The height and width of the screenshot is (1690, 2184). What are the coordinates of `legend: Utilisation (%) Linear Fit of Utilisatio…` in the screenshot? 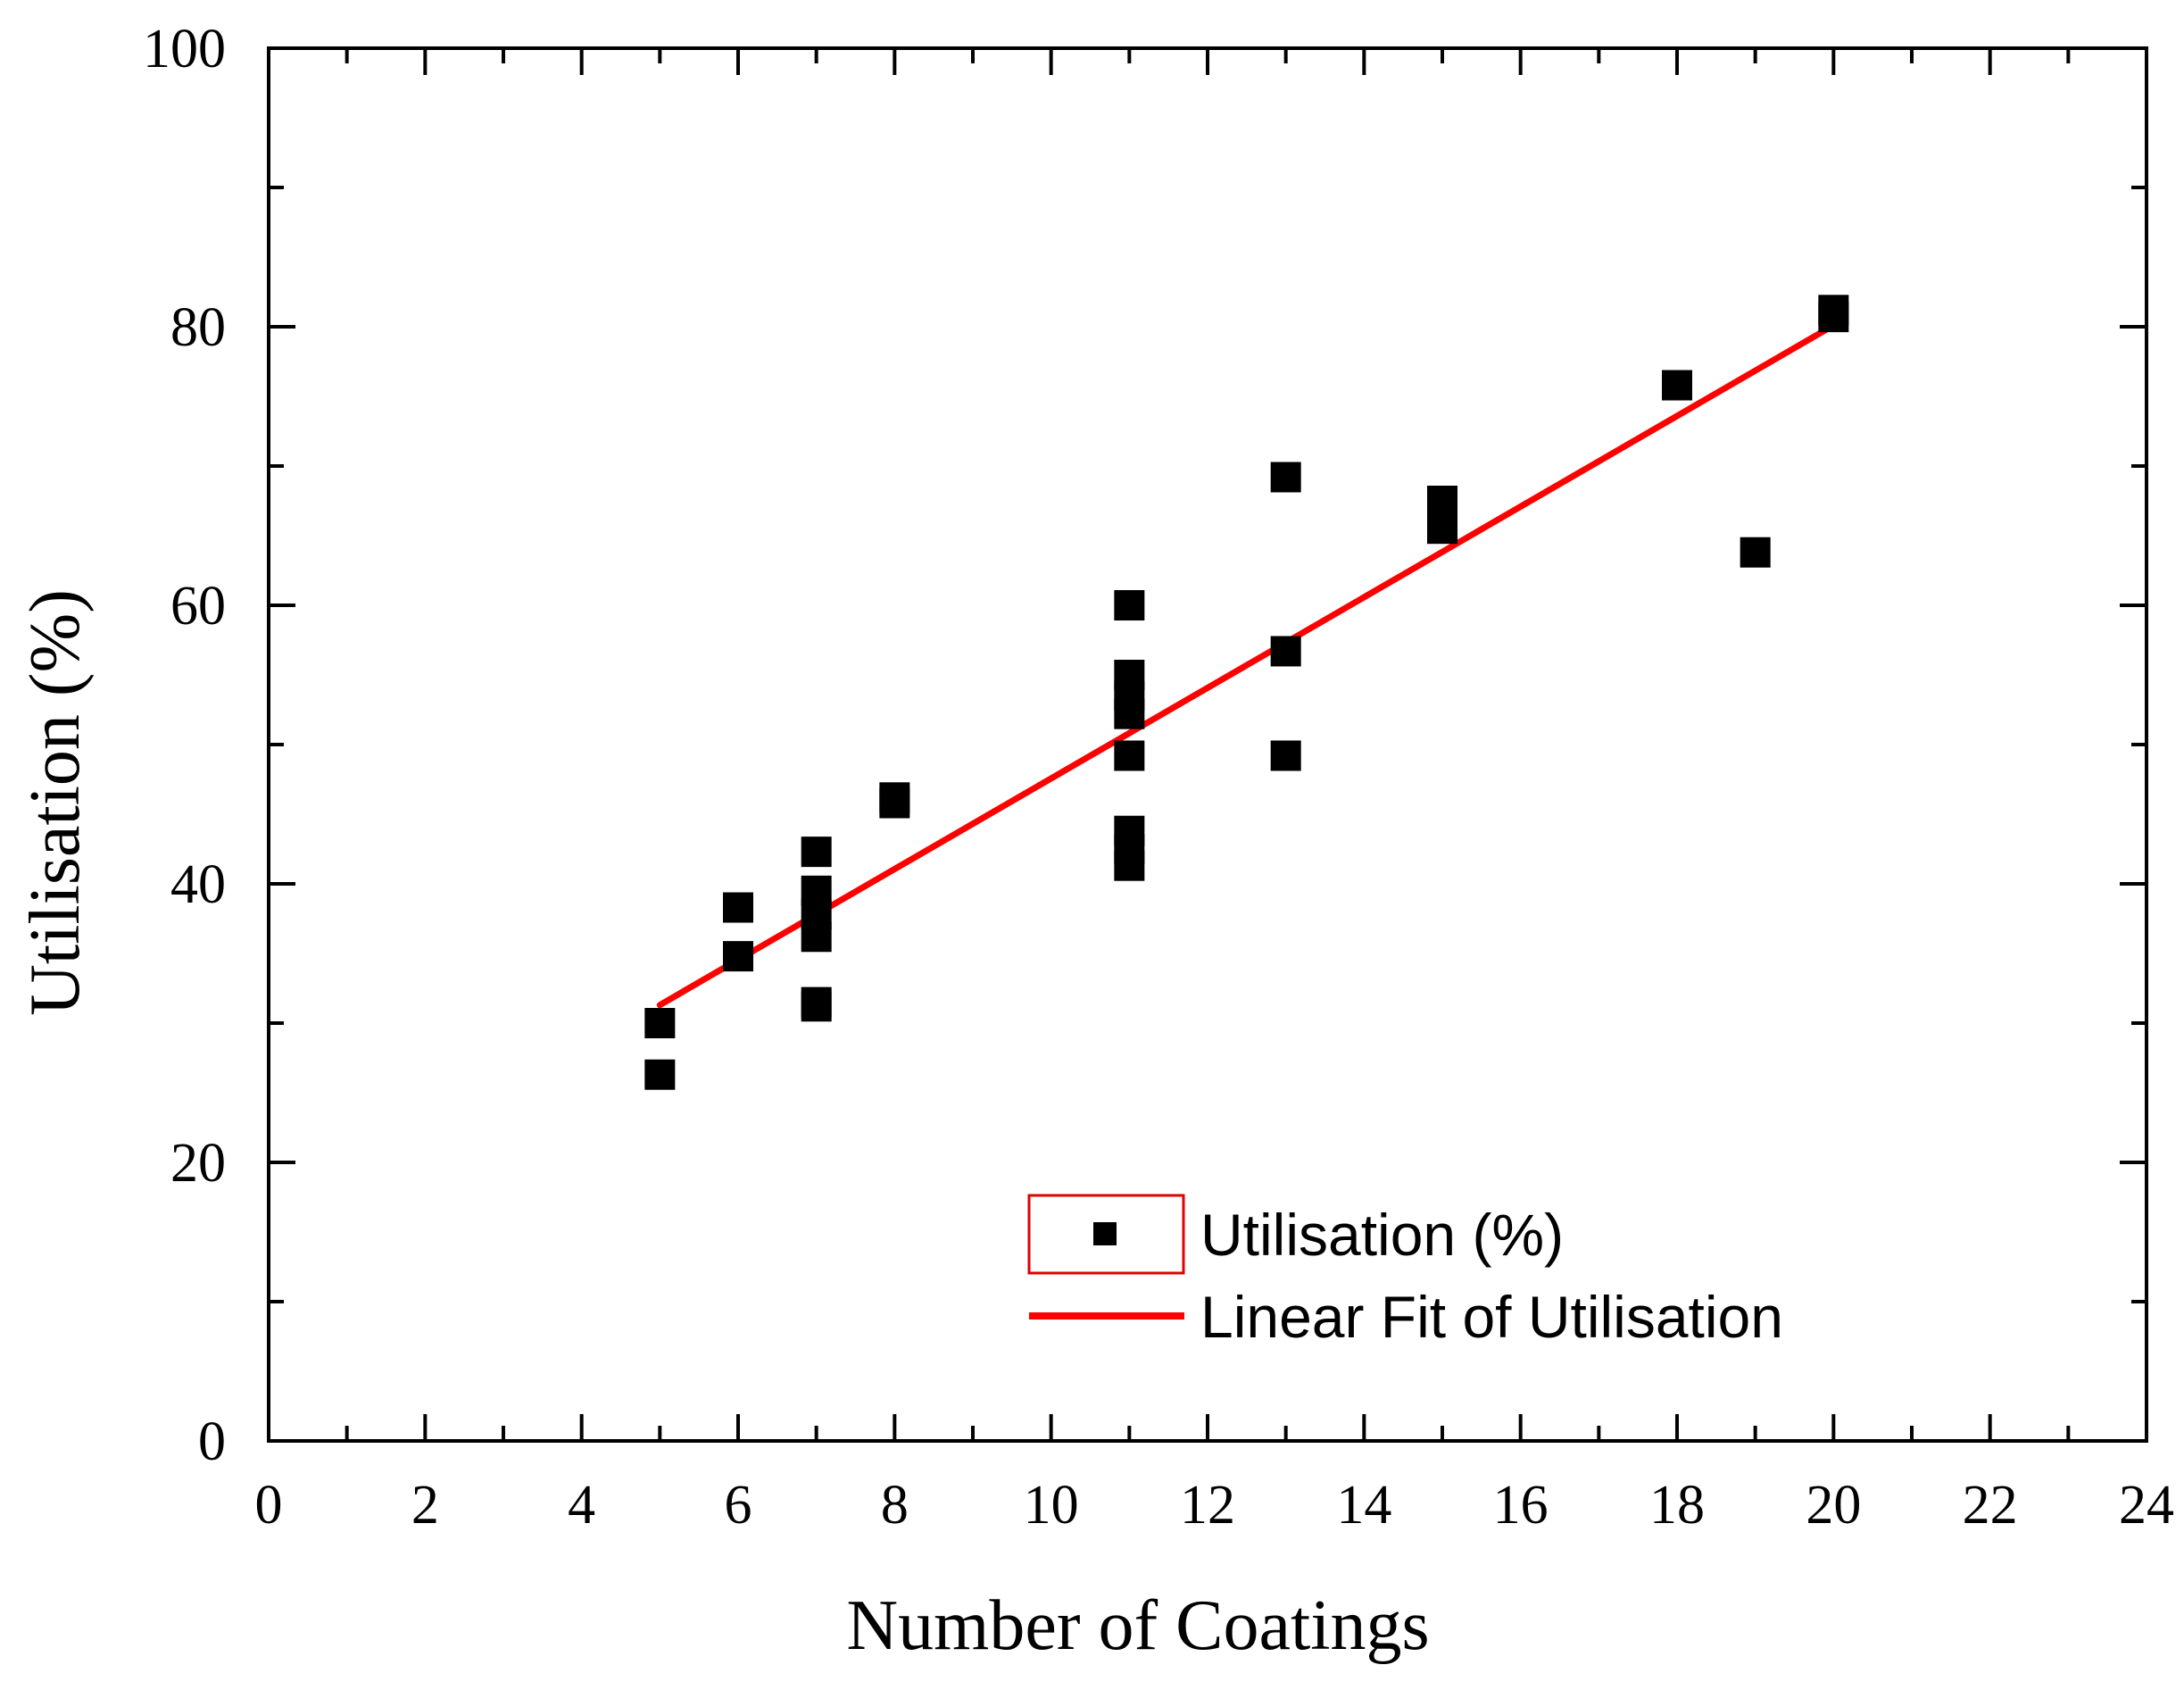 It's located at (1405, 1272).